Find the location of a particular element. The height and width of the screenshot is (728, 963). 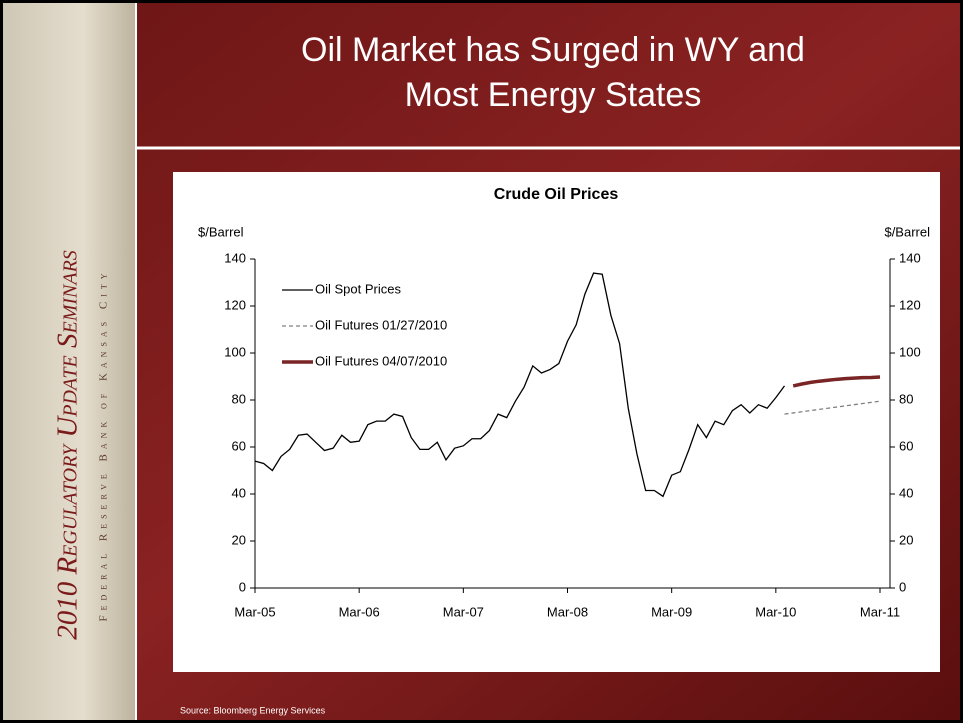

legend-label: Oil Futures 01/27/2010 is located at coordinates (381, 324).